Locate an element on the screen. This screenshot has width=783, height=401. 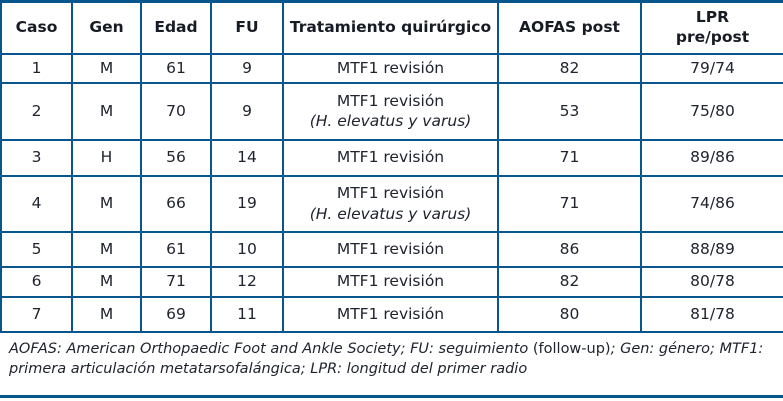
cell-lpr: 75/80 is located at coordinates (711, 111).